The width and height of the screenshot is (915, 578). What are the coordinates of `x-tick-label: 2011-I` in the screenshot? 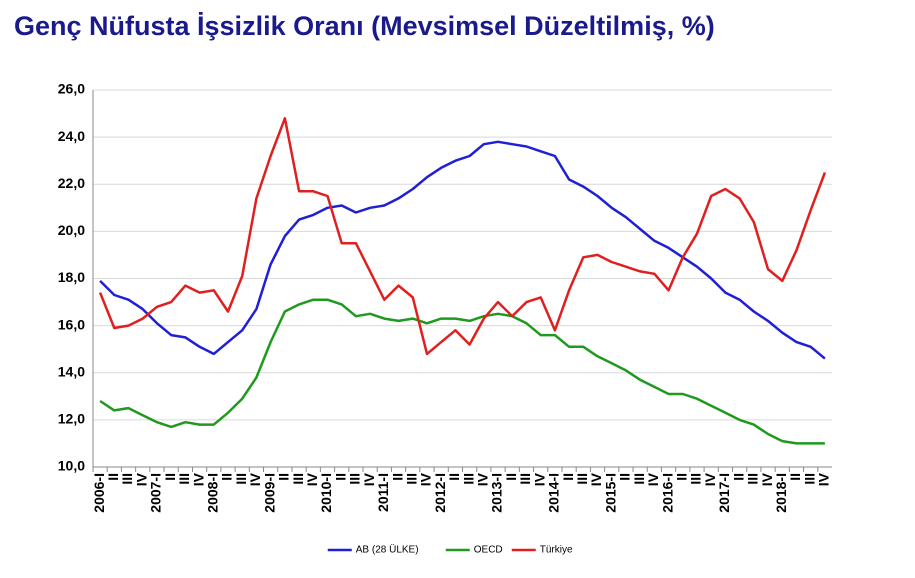 It's located at (383, 492).